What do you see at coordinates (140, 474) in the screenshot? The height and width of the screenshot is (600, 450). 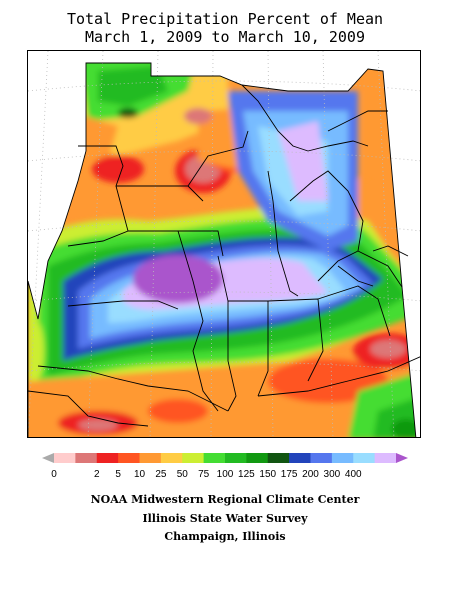 I see `legend-tick-label: 10` at bounding box center [140, 474].